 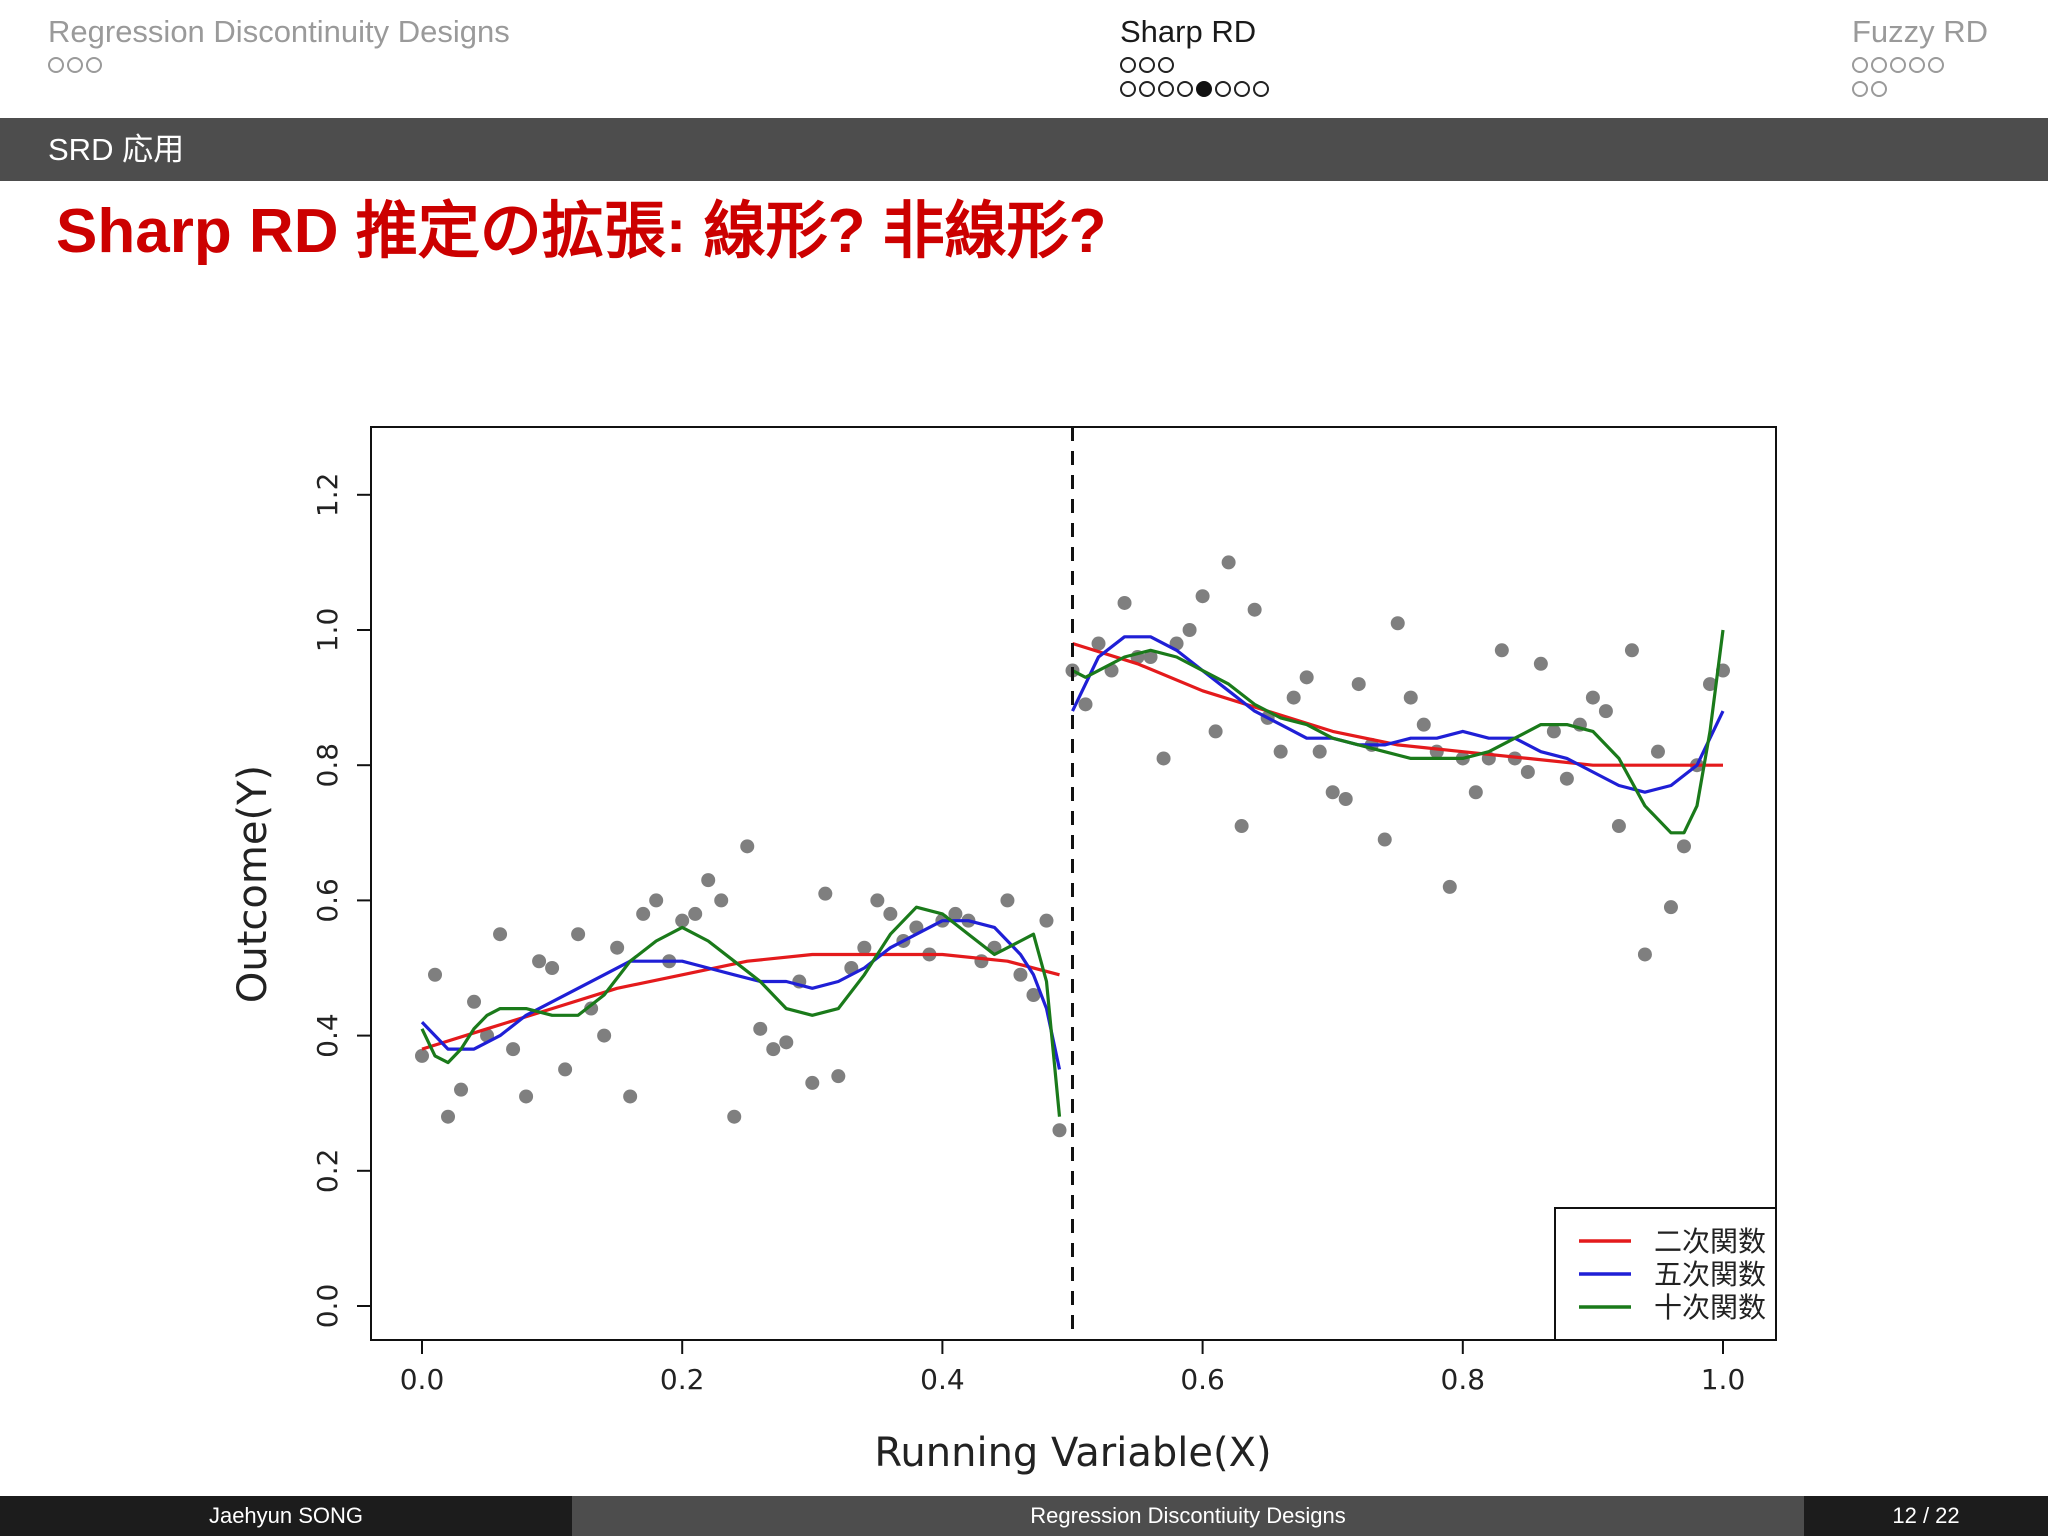 What do you see at coordinates (1723, 1379) in the screenshot?
I see `x-tick-label: 1.0` at bounding box center [1723, 1379].